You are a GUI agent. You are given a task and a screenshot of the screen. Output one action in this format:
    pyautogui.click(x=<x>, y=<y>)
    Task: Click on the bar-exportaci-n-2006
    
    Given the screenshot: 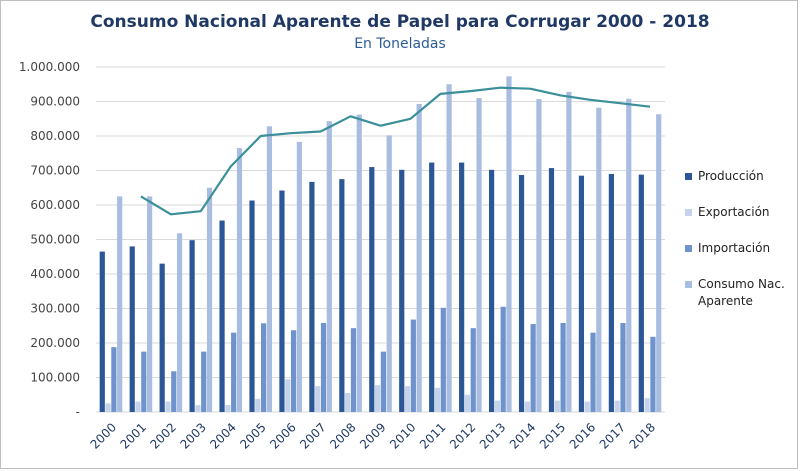 What is the action you would take?
    pyautogui.click(x=288, y=395)
    